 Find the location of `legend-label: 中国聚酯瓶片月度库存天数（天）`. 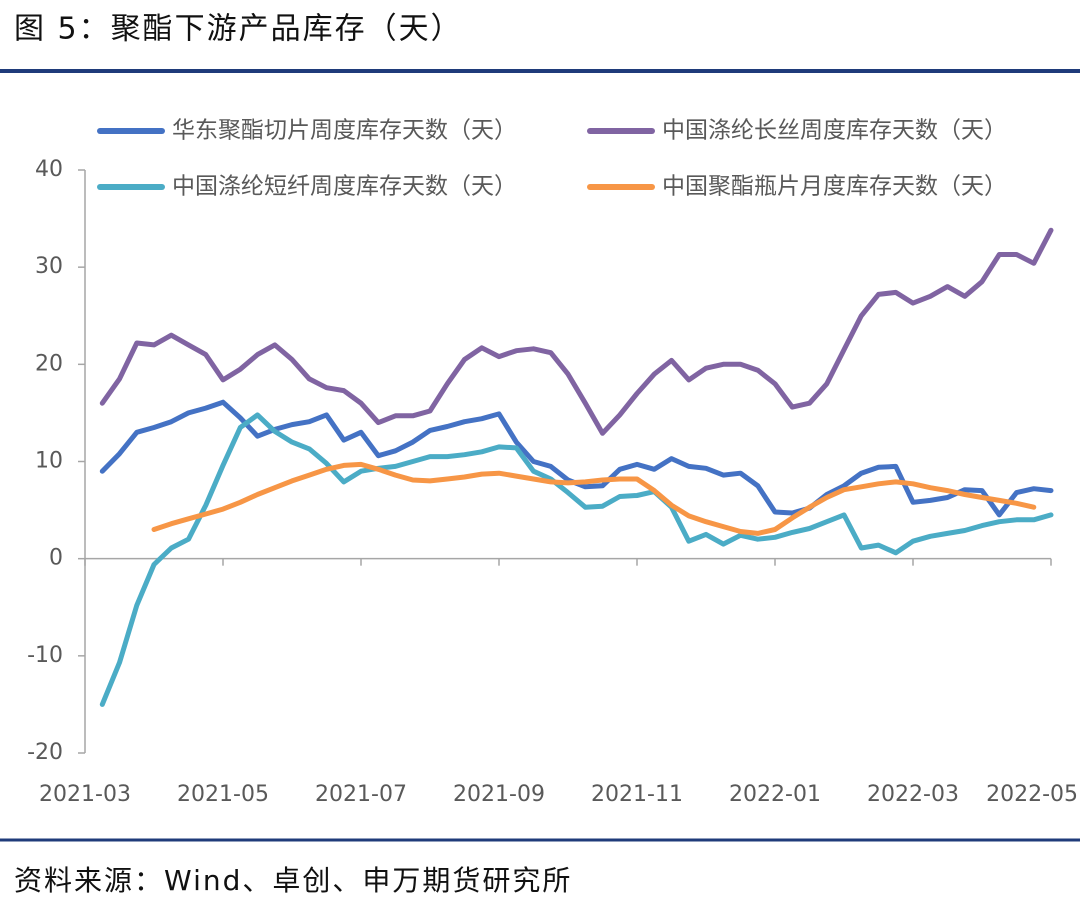

legend-label: 中国聚酯瓶片月度库存天数（天） is located at coordinates (834, 187).